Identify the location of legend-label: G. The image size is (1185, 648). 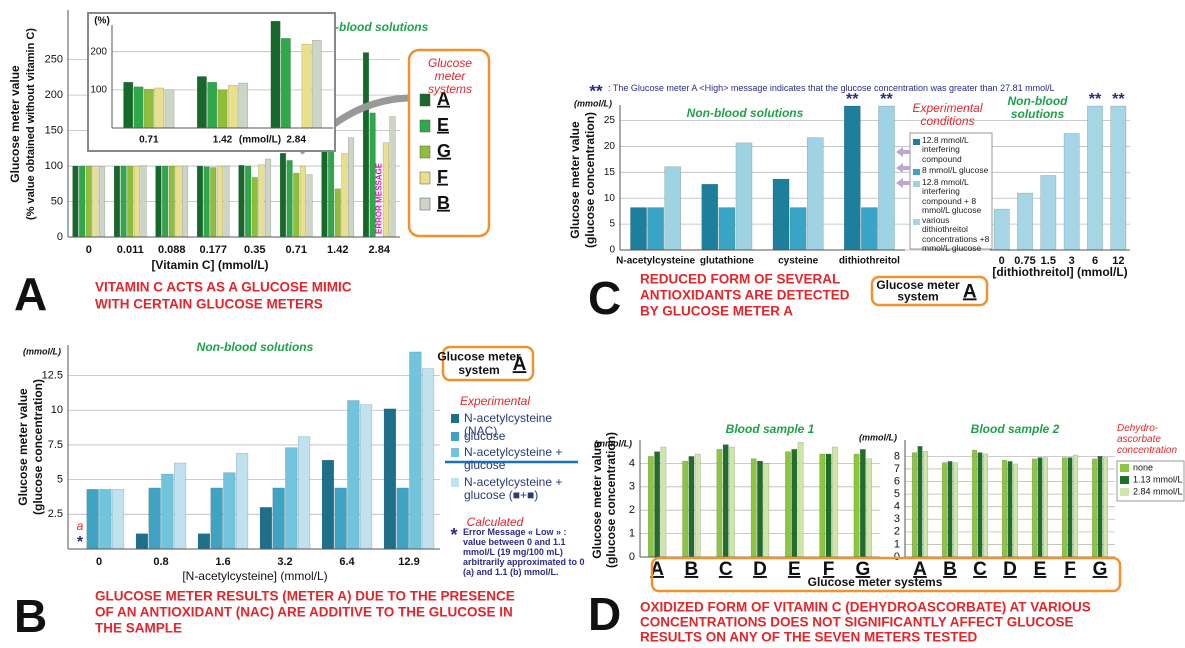
(444, 151).